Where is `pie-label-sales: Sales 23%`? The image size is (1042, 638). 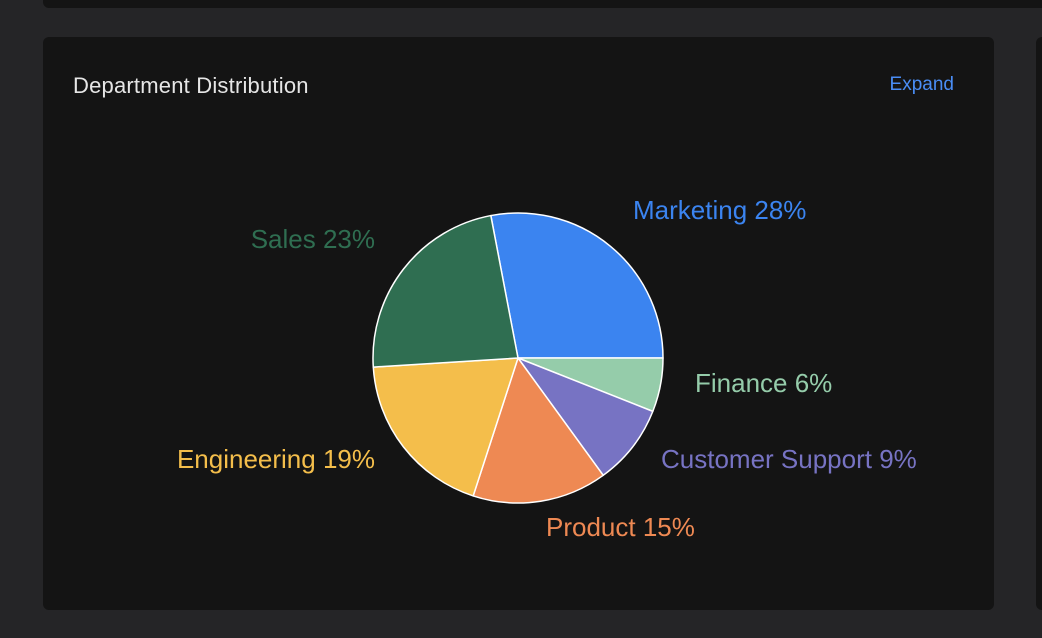
pie-label-sales: Sales 23% is located at coordinates (313, 239).